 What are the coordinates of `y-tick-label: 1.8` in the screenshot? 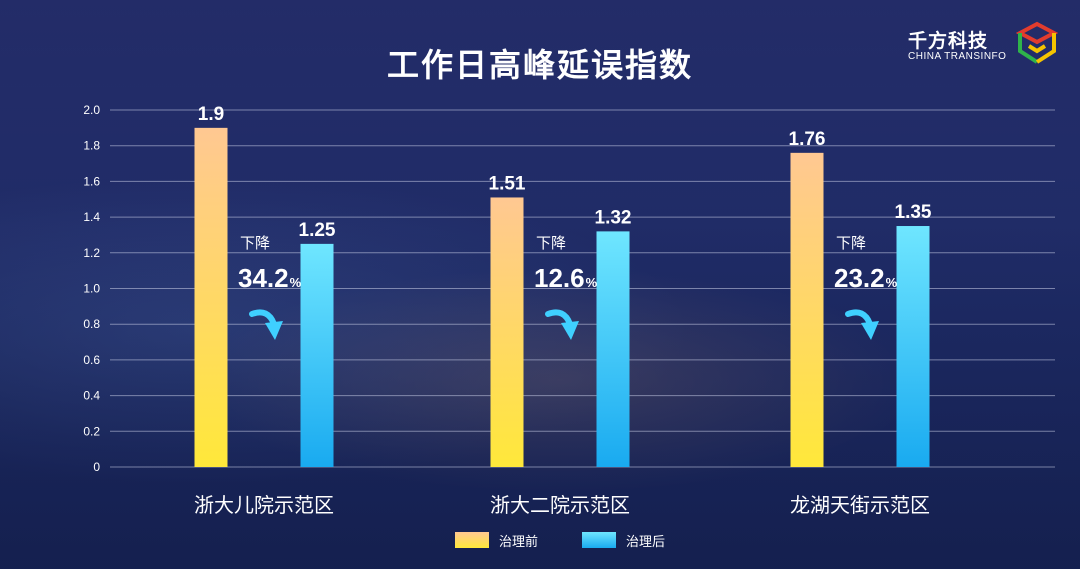 It's located at (91, 146).